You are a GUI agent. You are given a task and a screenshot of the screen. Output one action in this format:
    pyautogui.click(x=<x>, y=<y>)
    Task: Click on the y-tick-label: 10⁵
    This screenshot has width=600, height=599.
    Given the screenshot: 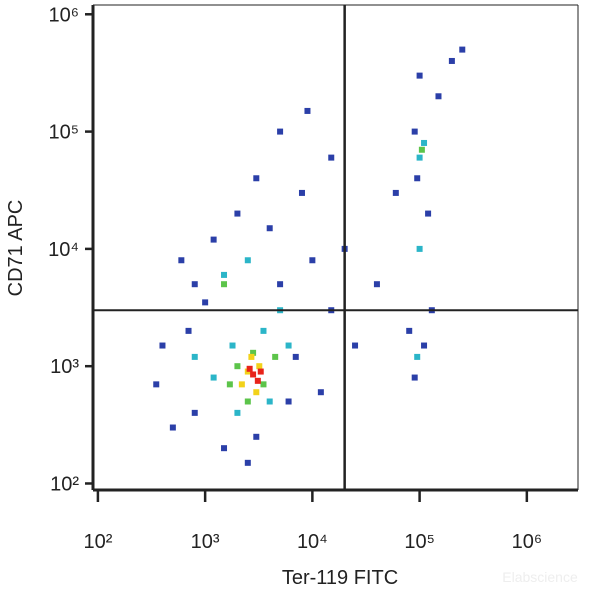 What is the action you would take?
    pyautogui.click(x=63, y=133)
    